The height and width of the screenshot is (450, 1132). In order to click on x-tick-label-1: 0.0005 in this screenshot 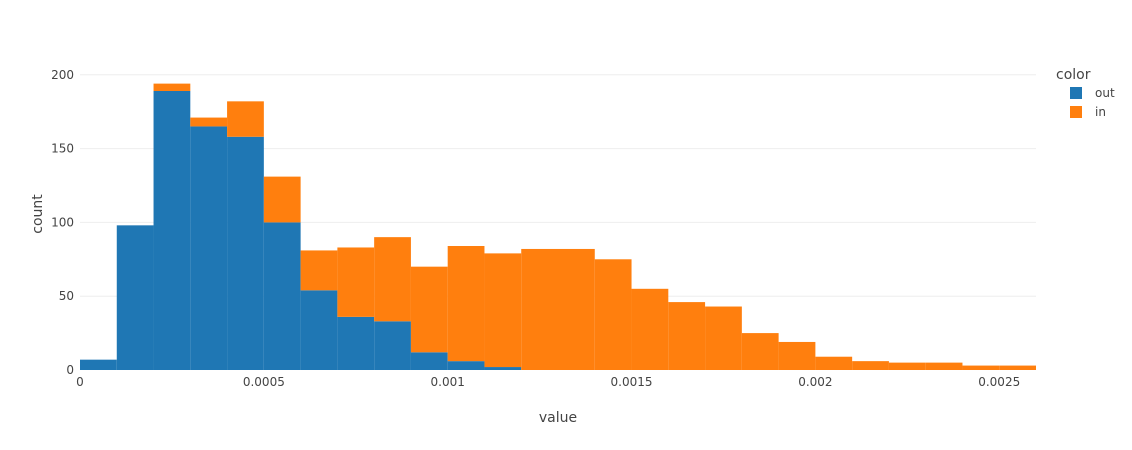, I will do `click(264, 382)`.